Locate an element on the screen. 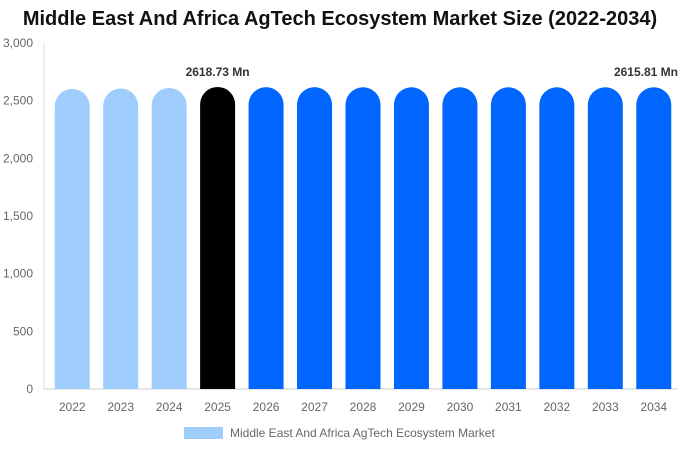 Image resolution: width=680 pixels, height=450 pixels. x-tick-label: 2032 is located at coordinates (556, 407).